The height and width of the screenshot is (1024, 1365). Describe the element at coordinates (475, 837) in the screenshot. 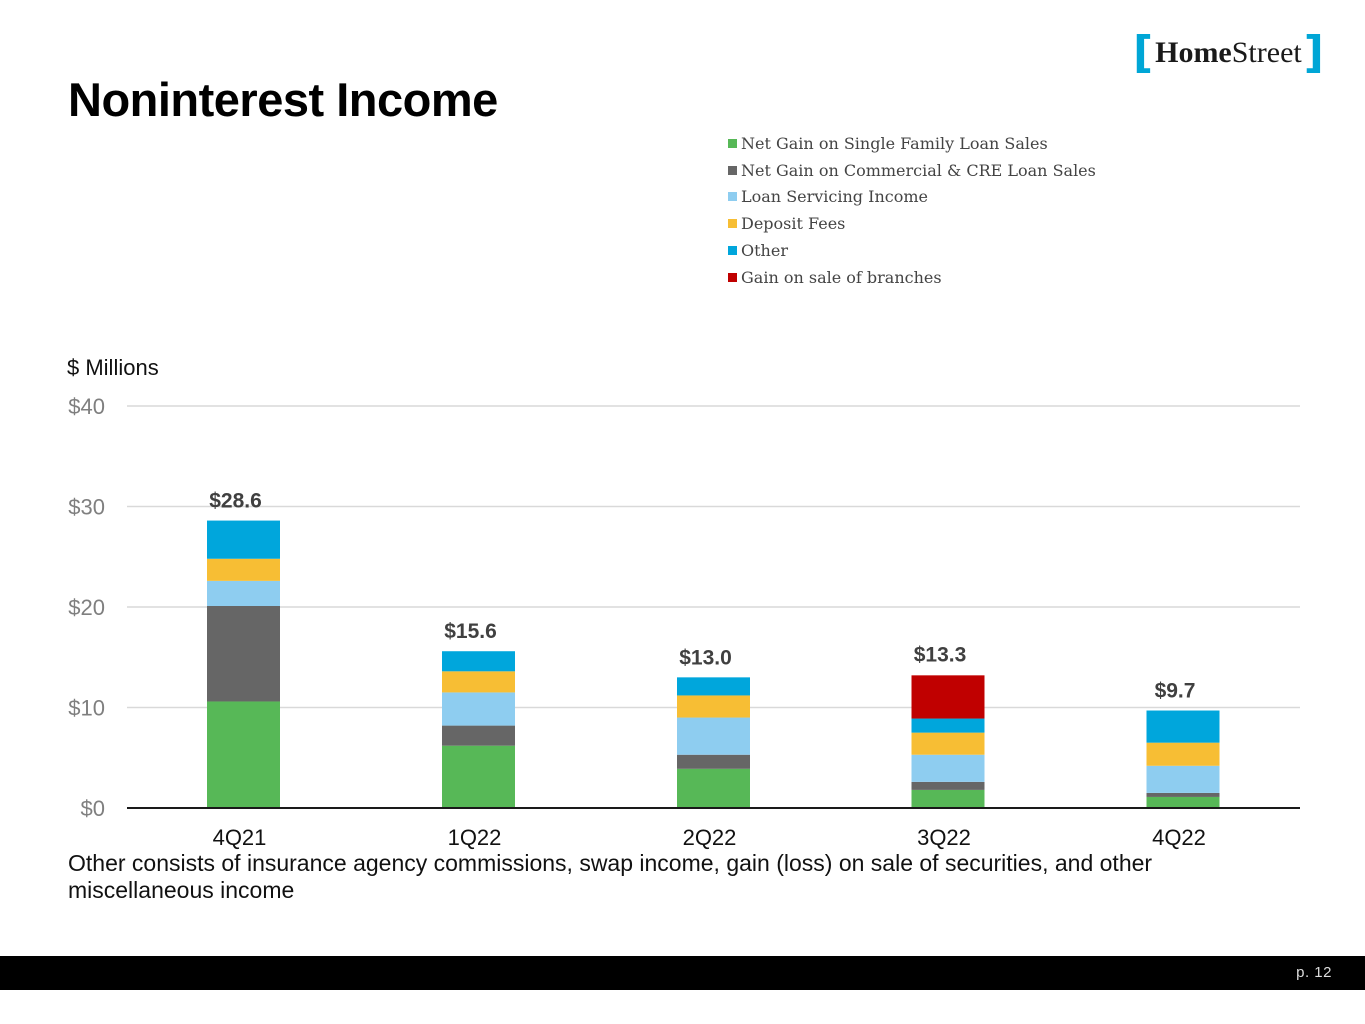

I see `x-tick-label: 1Q22` at that location.